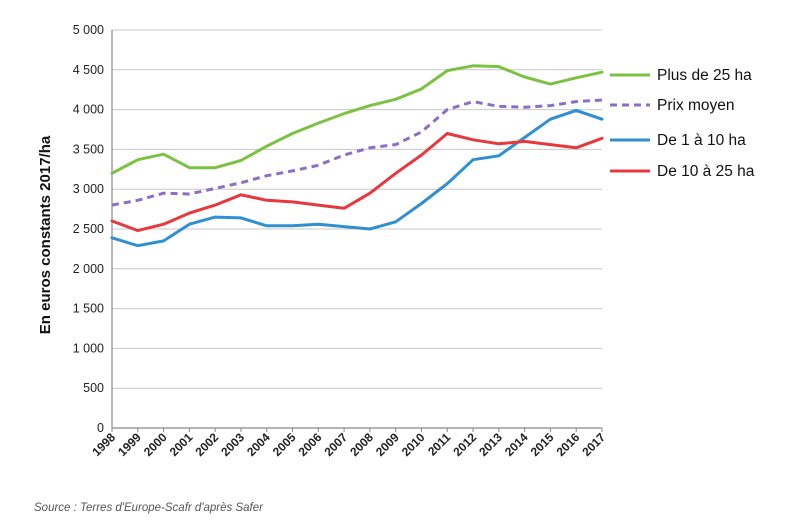  What do you see at coordinates (88, 30) in the screenshot?
I see `y-tick-label: 5 000` at bounding box center [88, 30].